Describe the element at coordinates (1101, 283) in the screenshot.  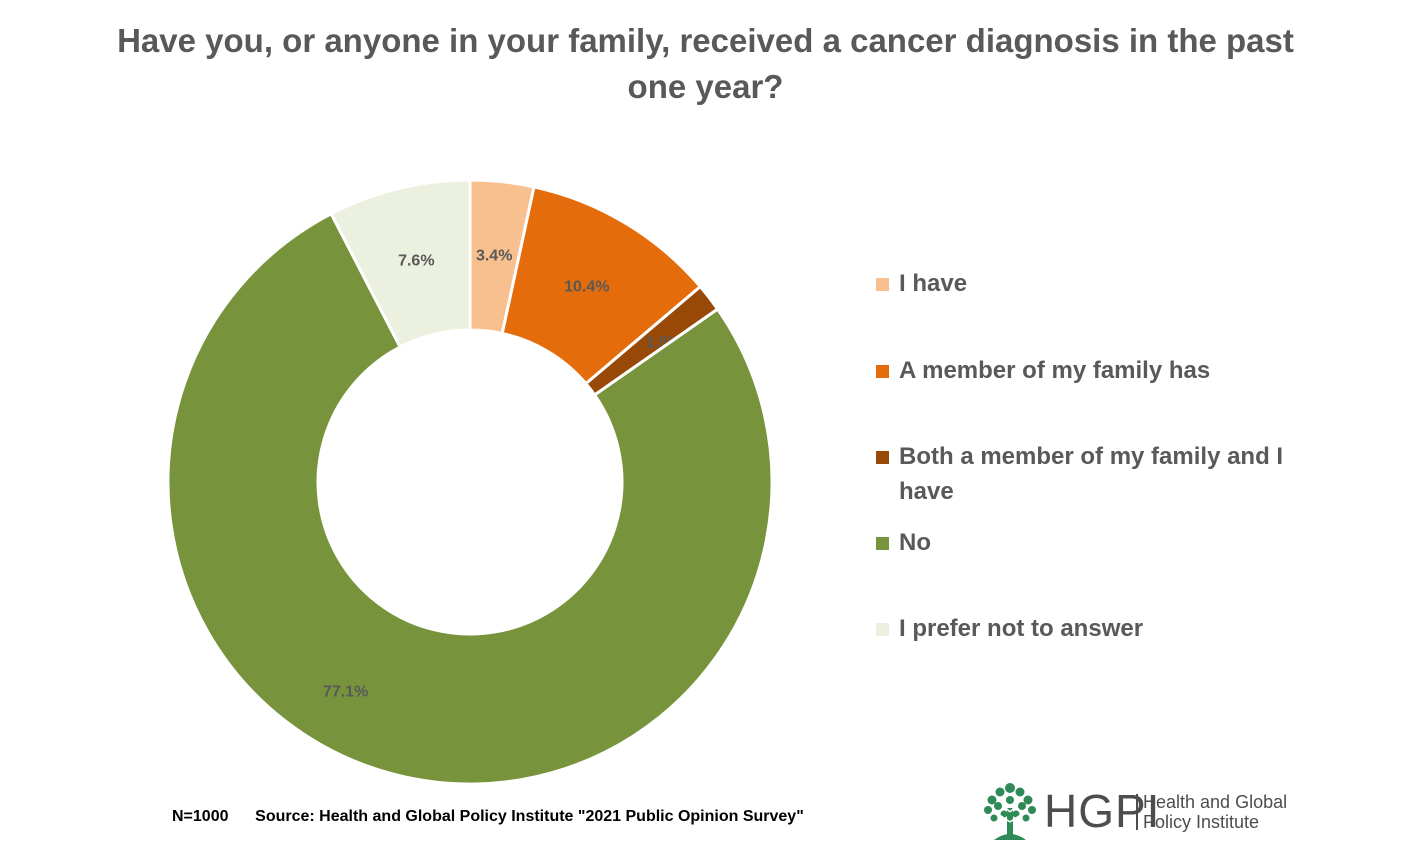
I see `legend-item-i-have: I have` at that location.